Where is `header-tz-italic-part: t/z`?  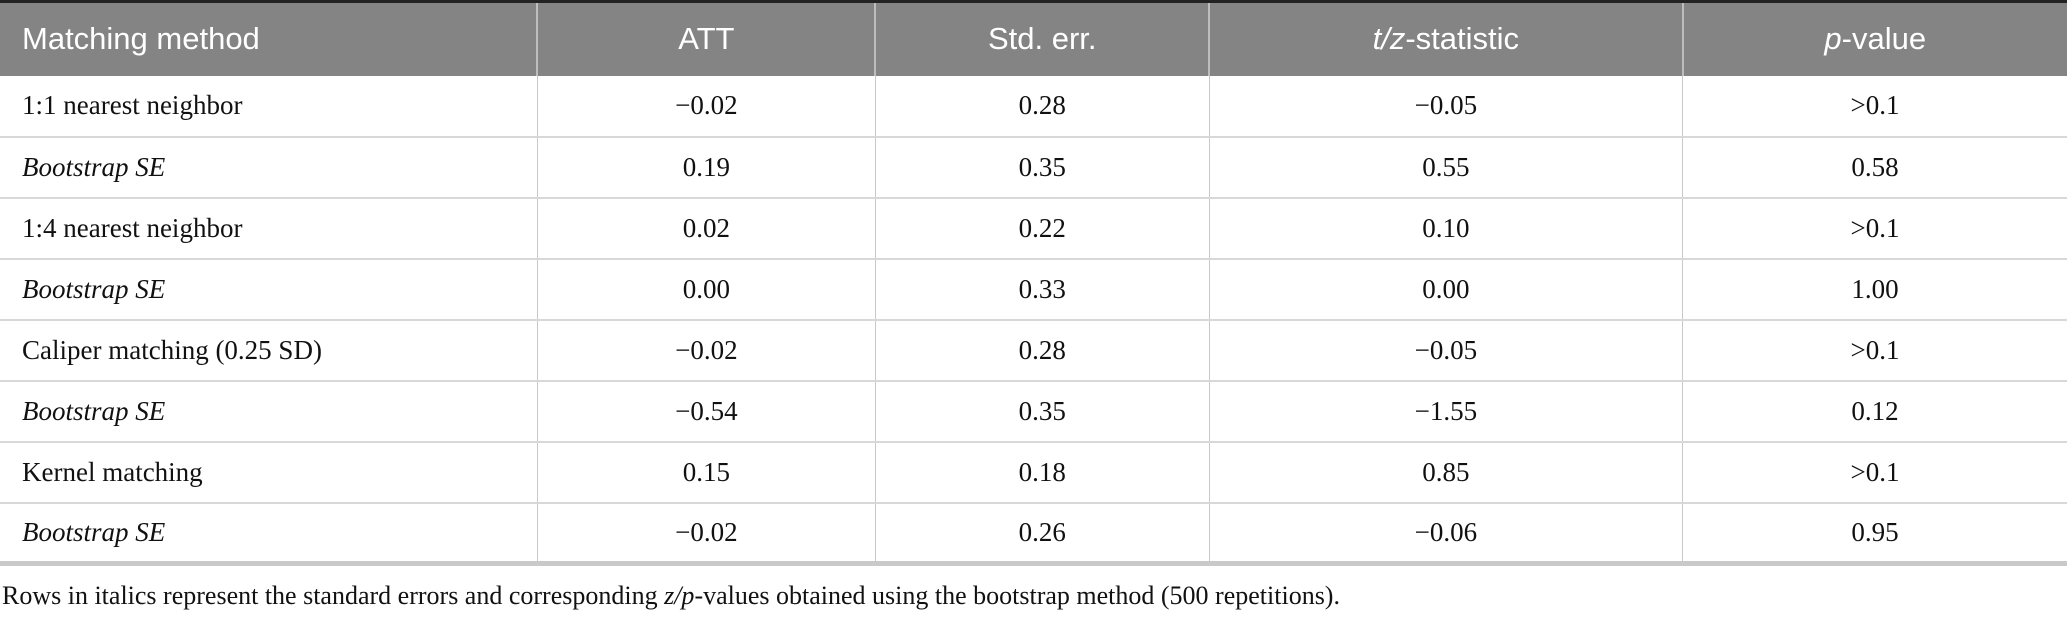
header-tz-italic-part: t/z is located at coordinates (1389, 39).